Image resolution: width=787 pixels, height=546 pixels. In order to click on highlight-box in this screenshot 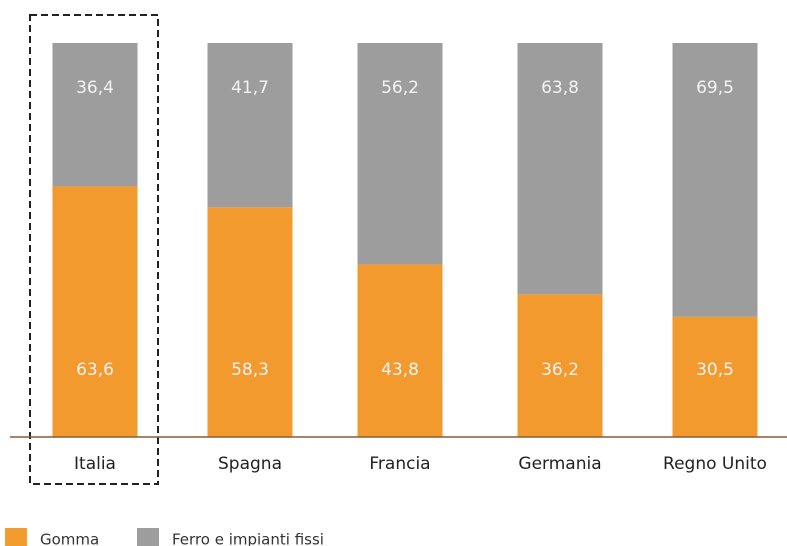, I will do `click(94, 249)`.